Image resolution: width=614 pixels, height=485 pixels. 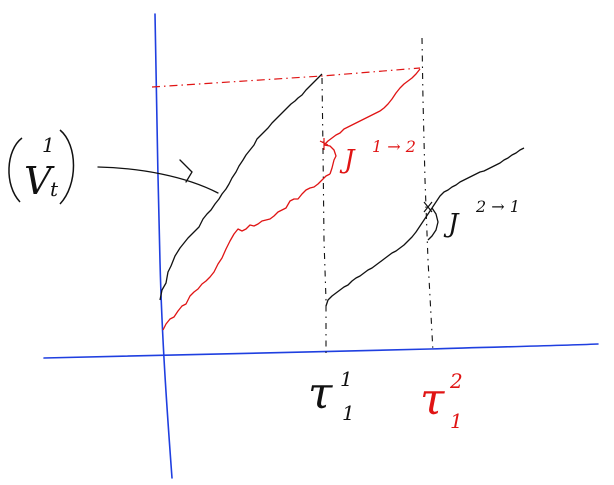 What do you see at coordinates (451, 224) in the screenshot?
I see `jump-21-letter: J` at bounding box center [451, 224].